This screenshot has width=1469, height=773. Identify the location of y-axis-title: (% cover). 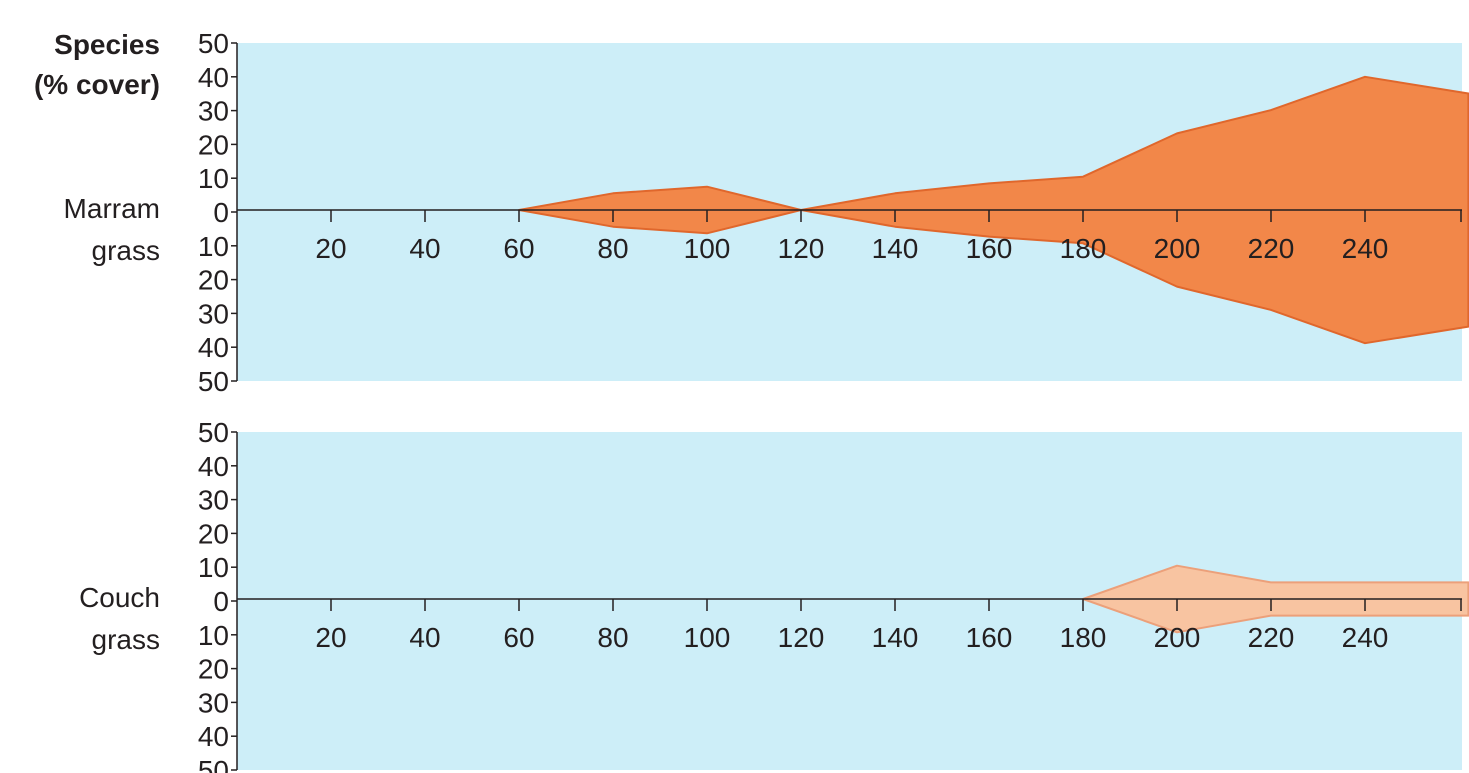
(97, 84).